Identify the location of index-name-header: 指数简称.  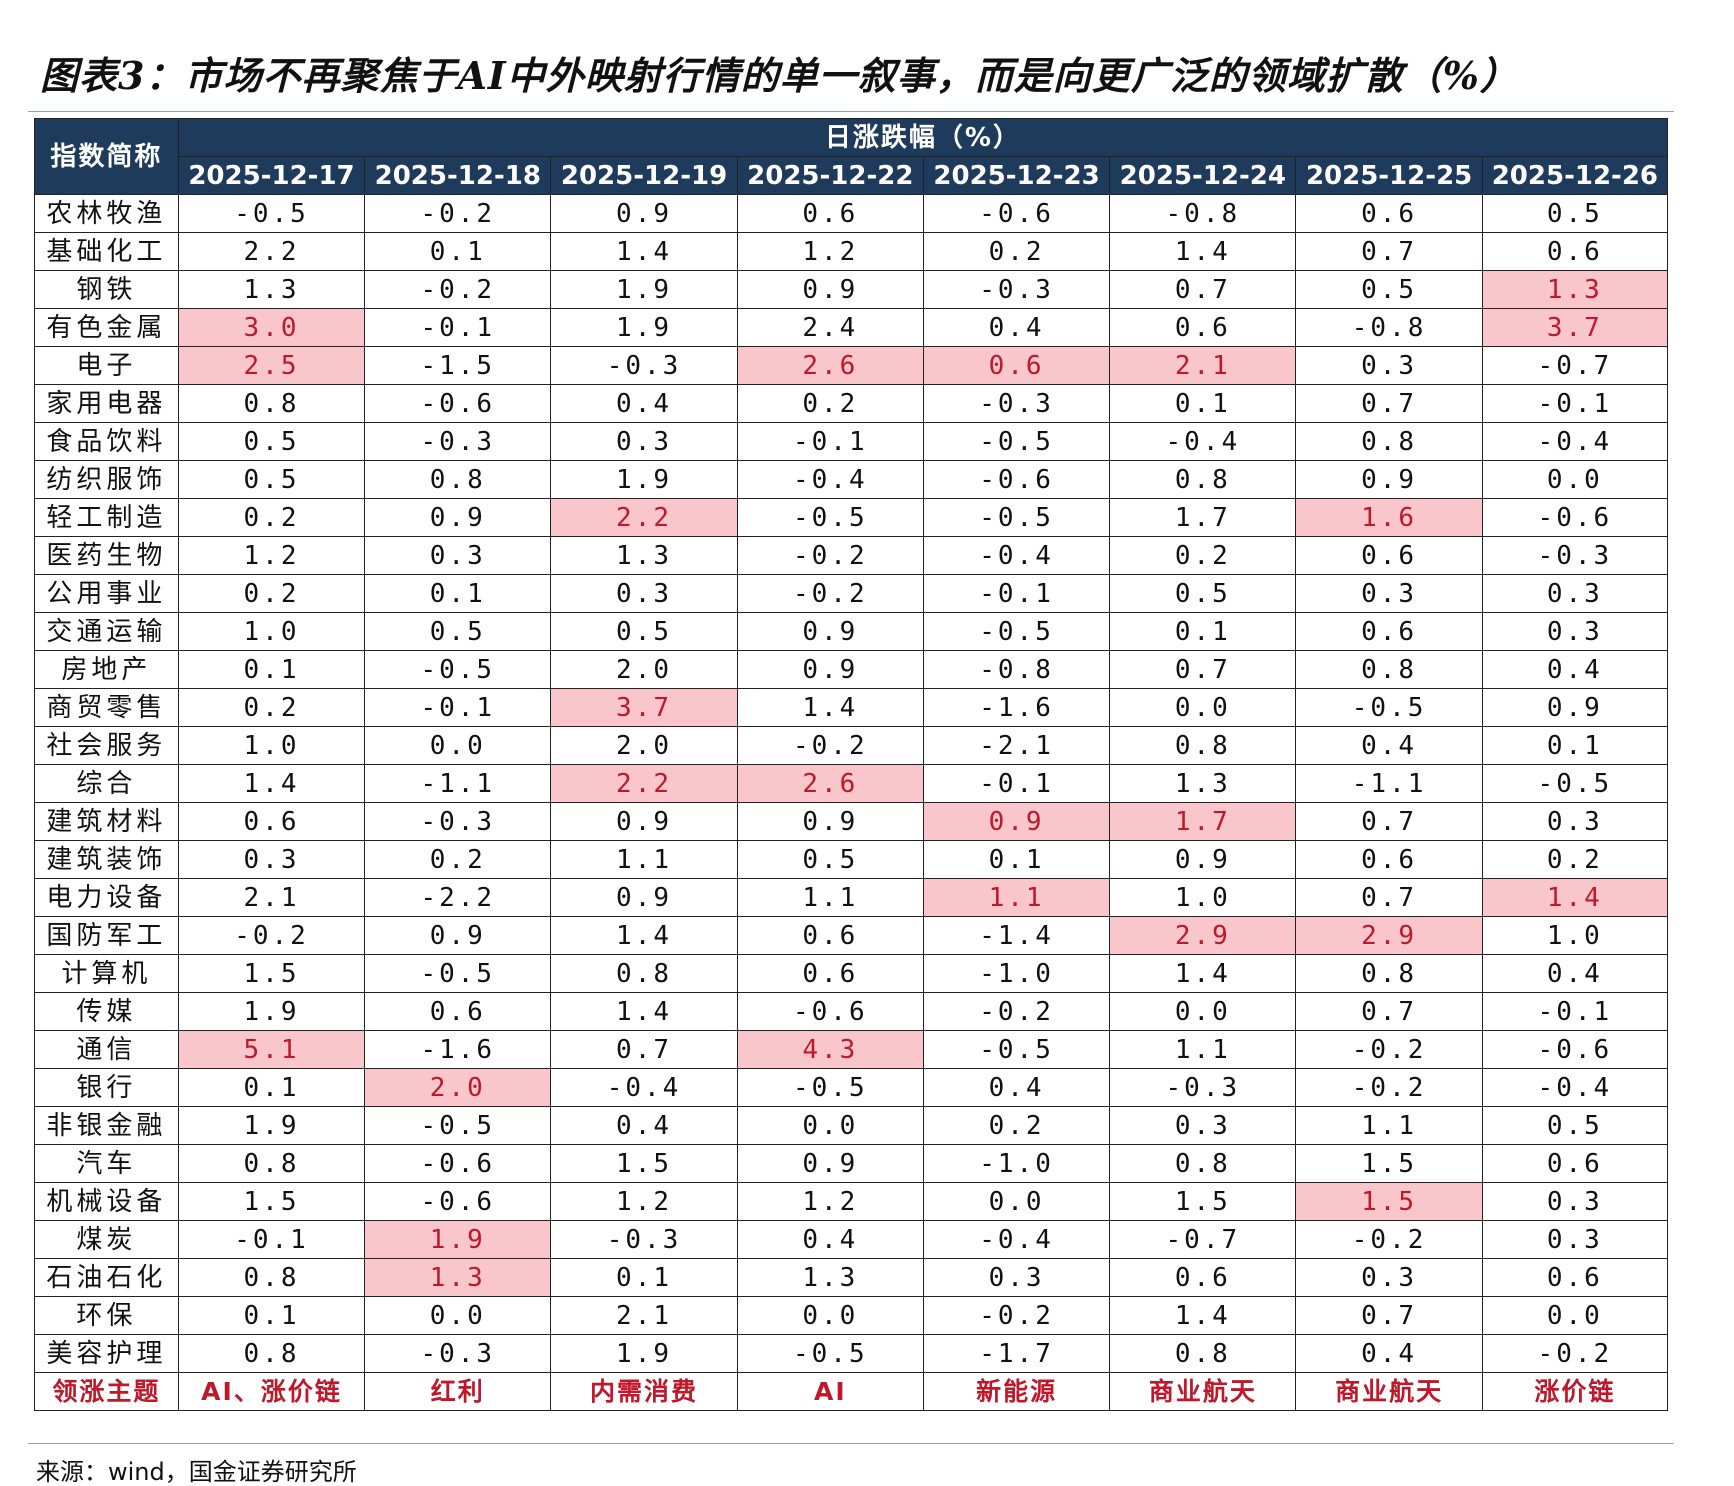
(106, 156).